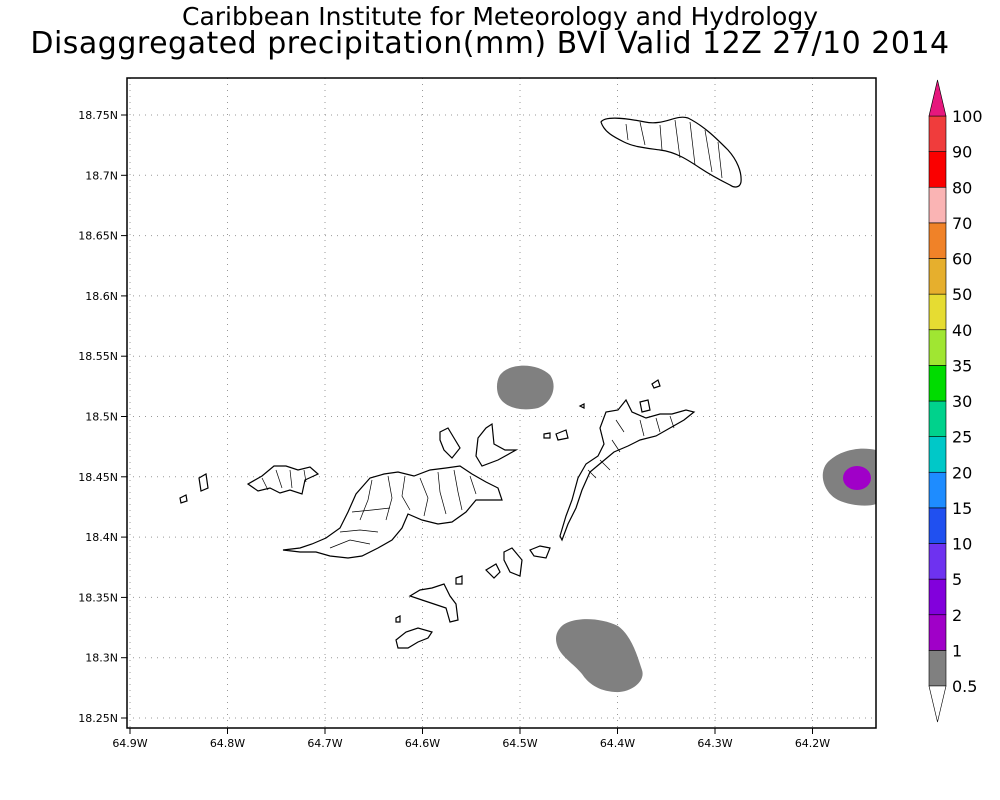 This screenshot has width=1000, height=800. What do you see at coordinates (962, 223) in the screenshot?
I see `colorbar-label: 70` at bounding box center [962, 223].